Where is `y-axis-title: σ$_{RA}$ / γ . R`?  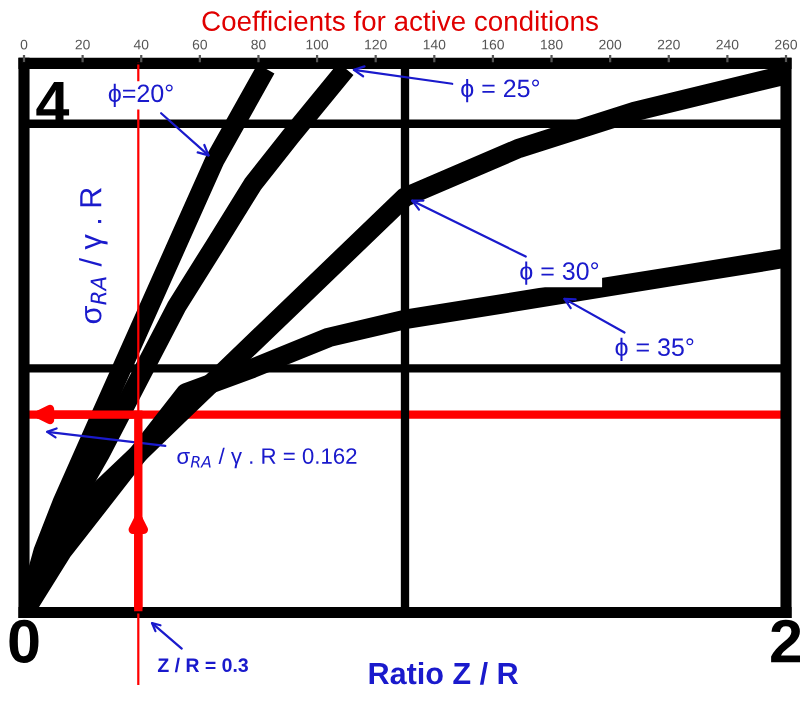 y-axis-title: σ$_{RA}$ / γ . R is located at coordinates (93, 256).